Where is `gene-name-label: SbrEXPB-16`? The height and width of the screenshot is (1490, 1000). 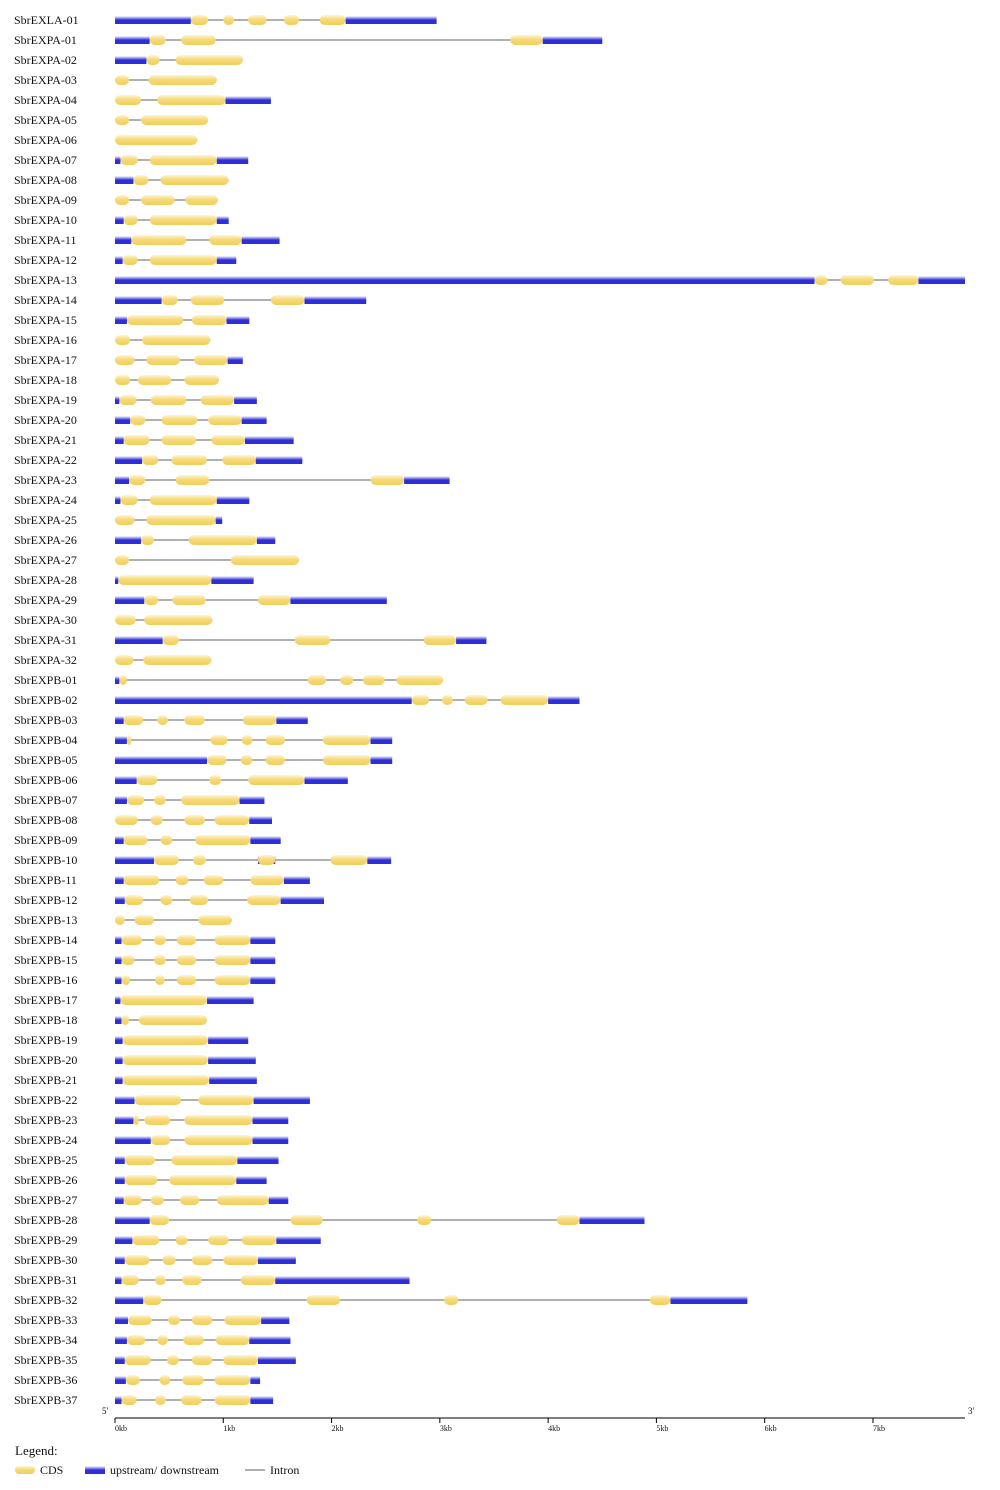 gene-name-label: SbrEXPB-16 is located at coordinates (45, 980).